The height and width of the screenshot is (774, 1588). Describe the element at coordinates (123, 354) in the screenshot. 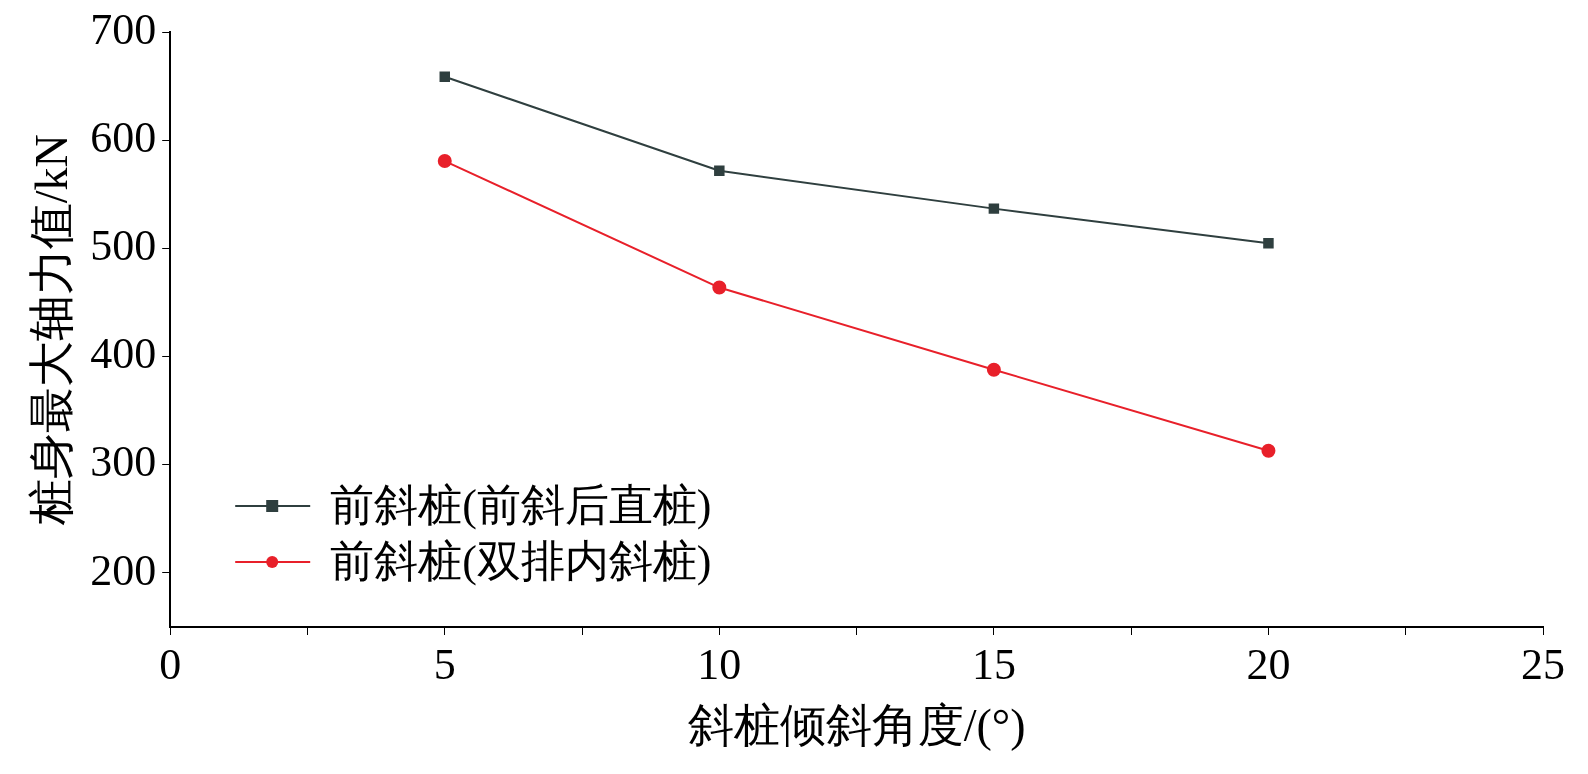

I see `y-tick-label: 400` at that location.